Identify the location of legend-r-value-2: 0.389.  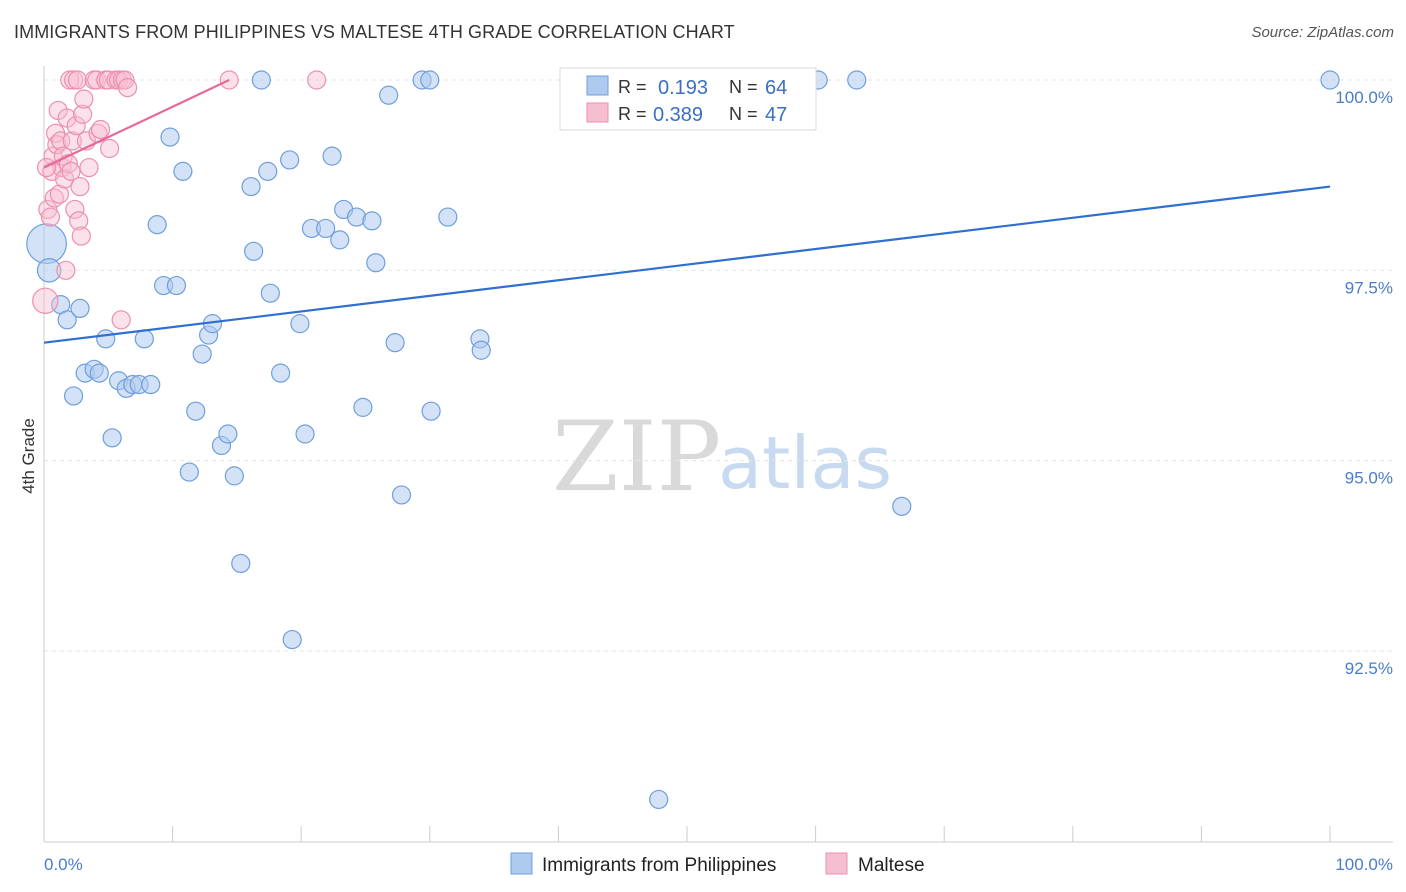
(678, 115).